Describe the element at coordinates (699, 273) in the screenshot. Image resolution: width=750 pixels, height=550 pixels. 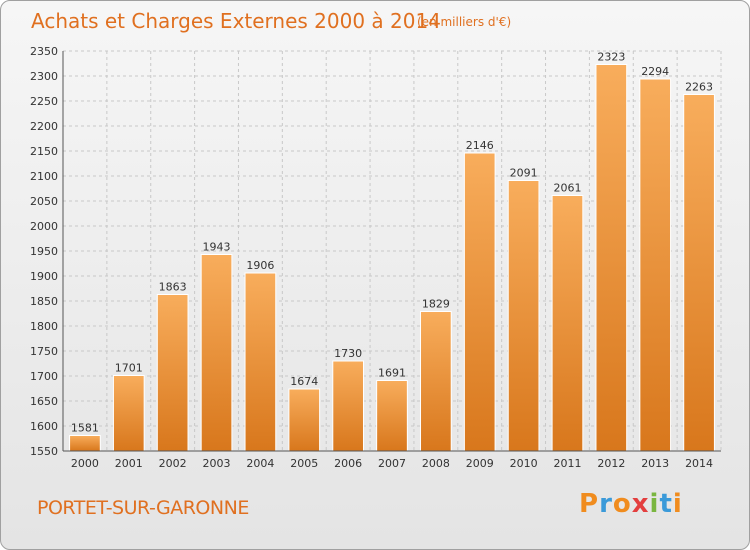
I see `bar-2014` at that location.